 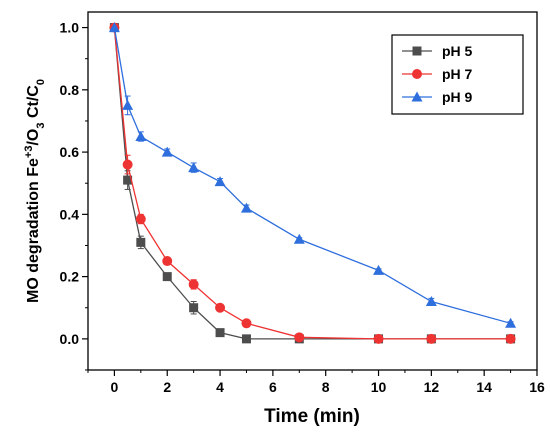 I want to click on legend-label-ph-7: pH 7, so click(x=457, y=74).